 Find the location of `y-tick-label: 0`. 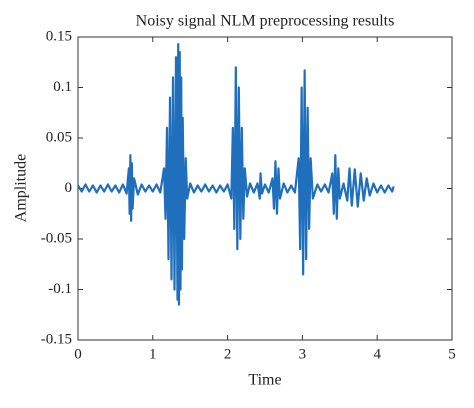

y-tick-label: 0 is located at coordinates (69, 188).